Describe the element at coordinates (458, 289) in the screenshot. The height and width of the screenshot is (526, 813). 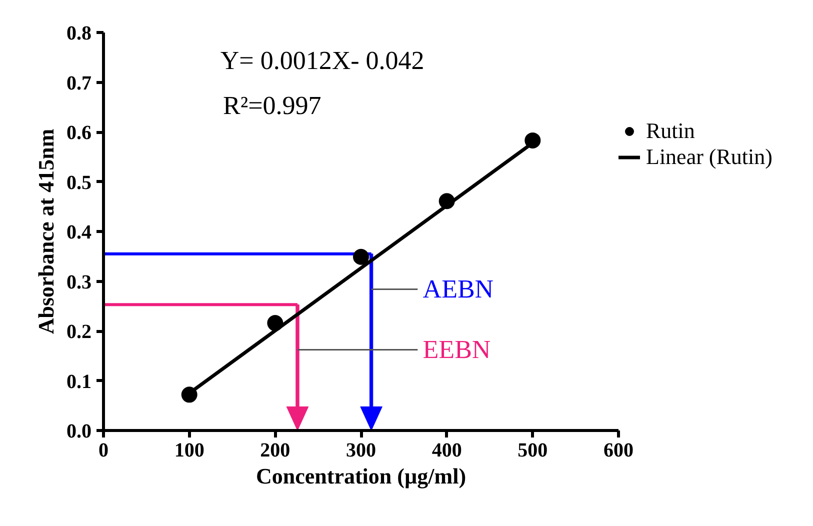
I see `ref-line-label: AEBN` at that location.